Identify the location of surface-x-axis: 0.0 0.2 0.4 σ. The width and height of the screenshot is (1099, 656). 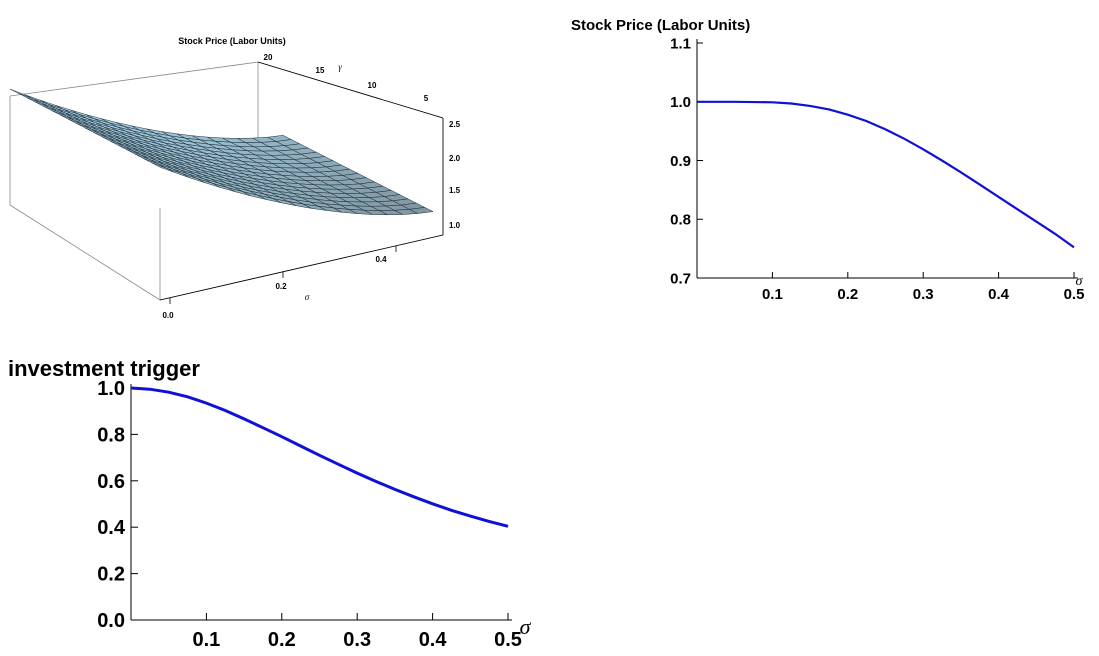
(301, 277).